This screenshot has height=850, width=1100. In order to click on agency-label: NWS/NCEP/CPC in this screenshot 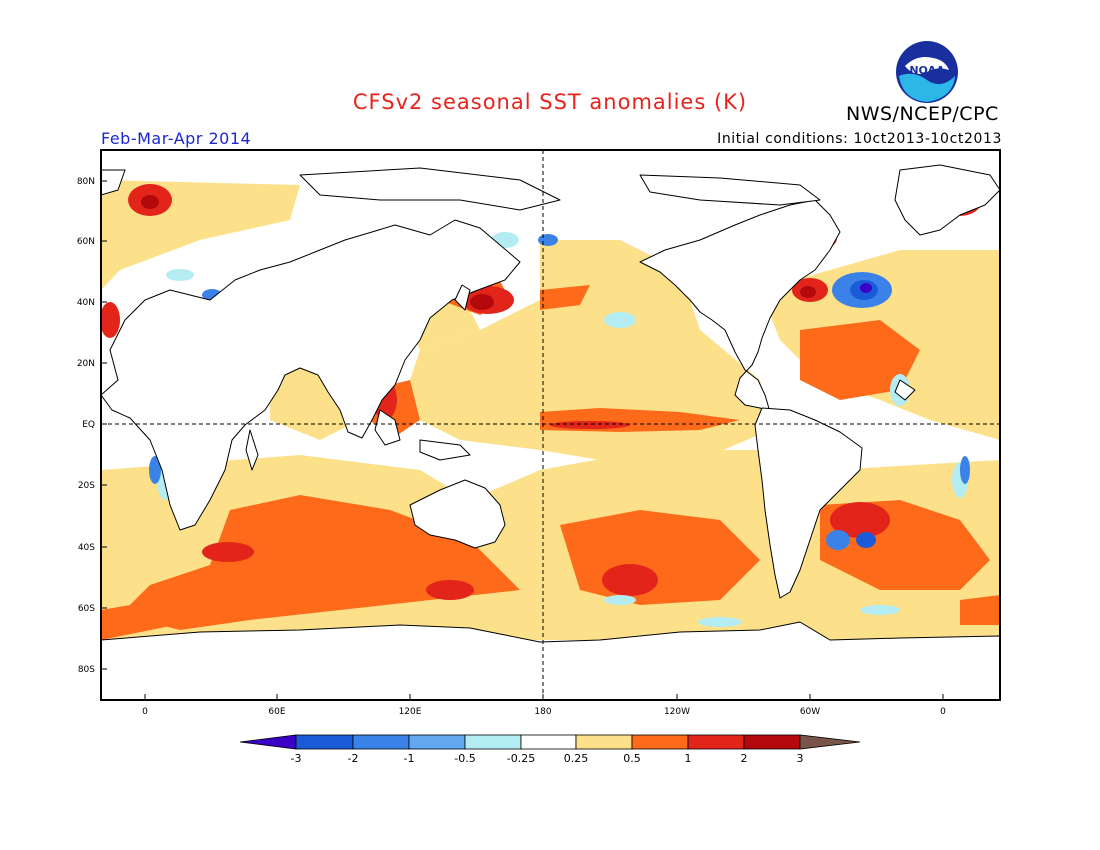, I will do `click(922, 114)`.